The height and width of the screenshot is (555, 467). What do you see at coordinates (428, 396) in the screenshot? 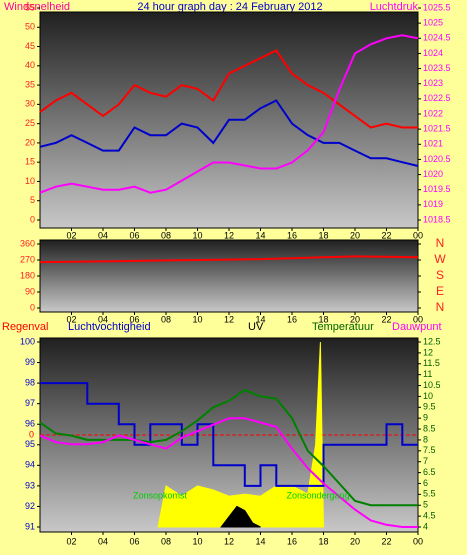
I see `y2-tick-label: 10` at bounding box center [428, 396].